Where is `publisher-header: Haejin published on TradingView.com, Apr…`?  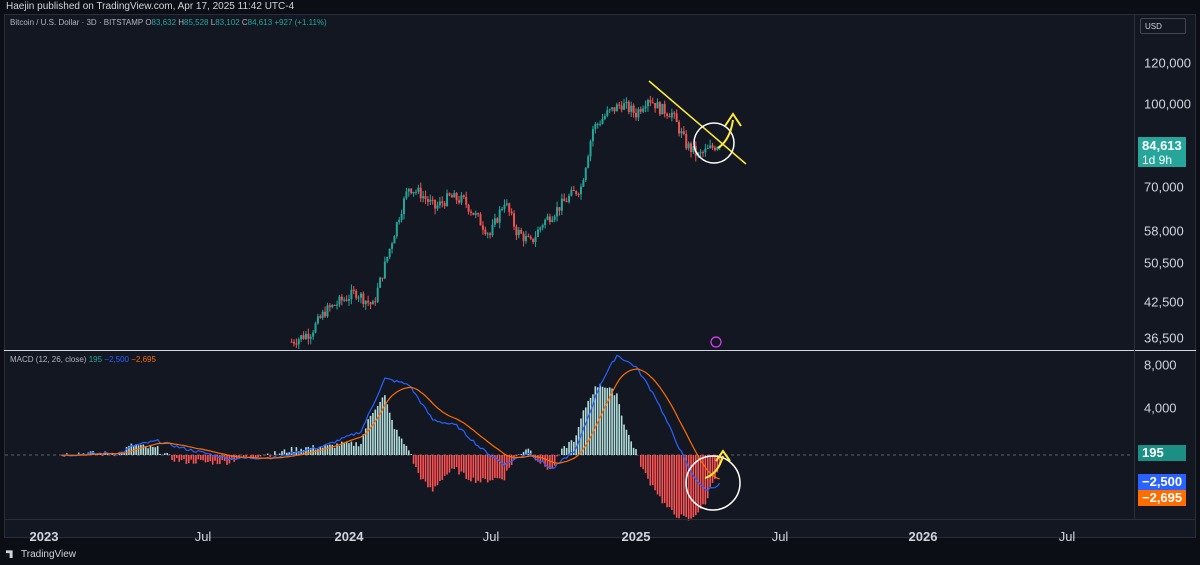
publisher-header: Haejin published on TradingView.com, Apr… is located at coordinates (600, 7).